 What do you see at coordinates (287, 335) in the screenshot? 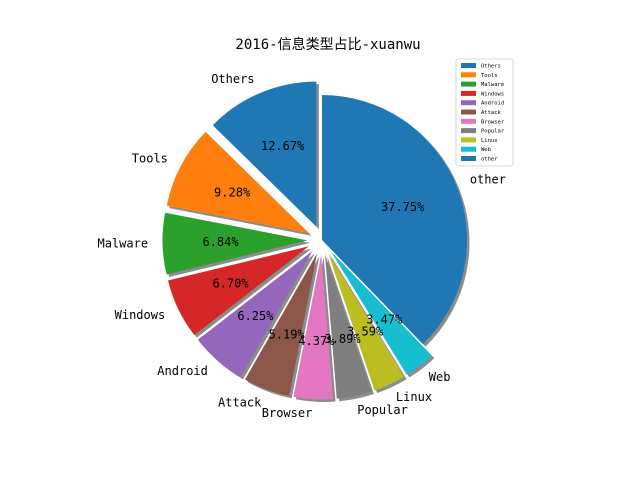
I see `pct-label-attack: 5.19%` at bounding box center [287, 335].